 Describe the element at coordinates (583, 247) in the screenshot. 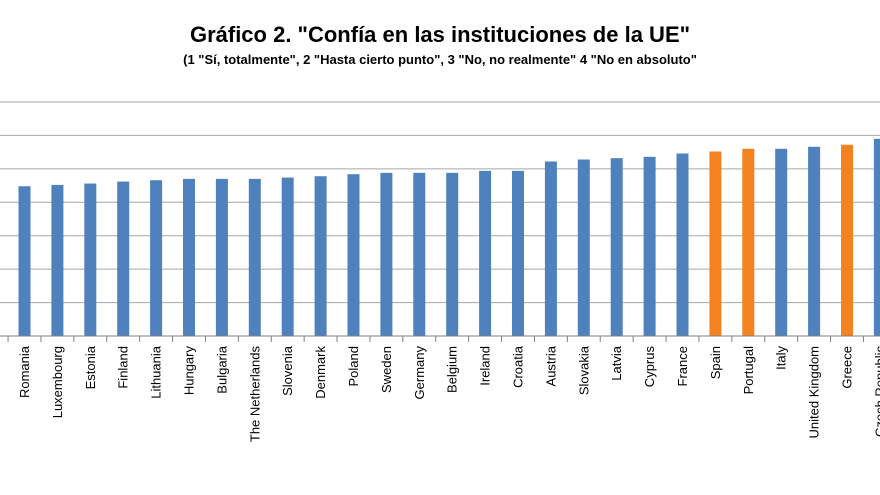

I see `bar-slovakia` at that location.